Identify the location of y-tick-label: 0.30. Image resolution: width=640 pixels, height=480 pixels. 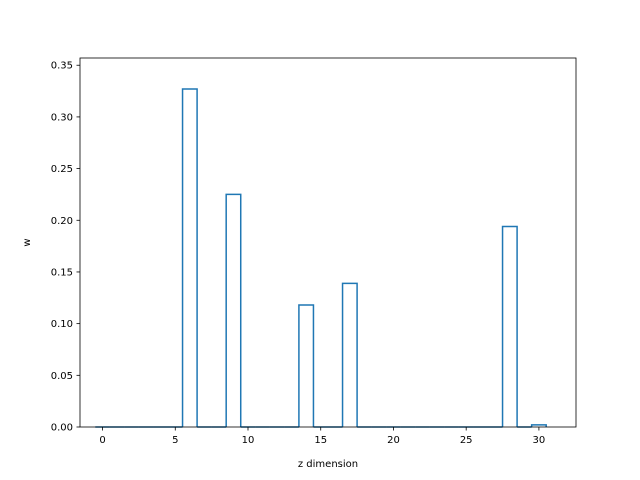
(62, 117).